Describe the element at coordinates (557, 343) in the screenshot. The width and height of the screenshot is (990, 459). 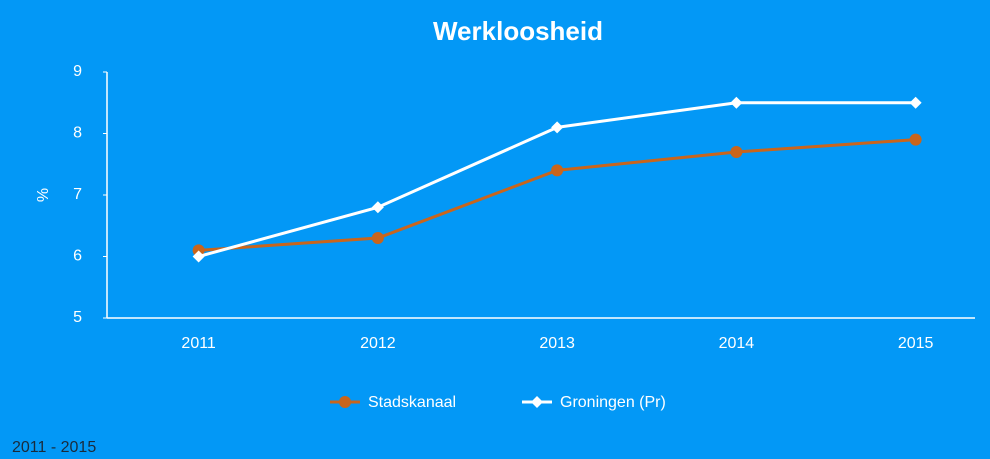
I see `x-tick-label: 2013` at that location.